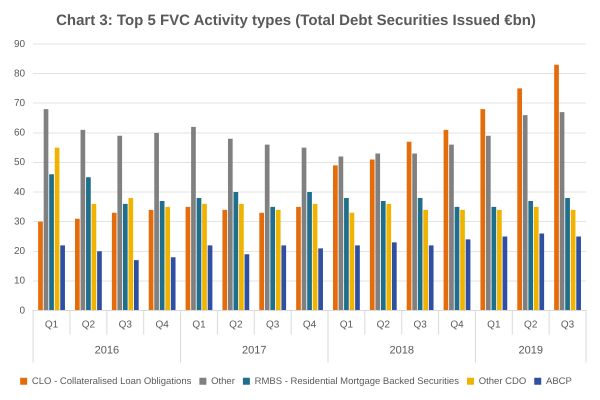  What do you see at coordinates (357, 381) in the screenshot?
I see `legend-label: RMBS - Residential Mortgage Backed Securities` at bounding box center [357, 381].